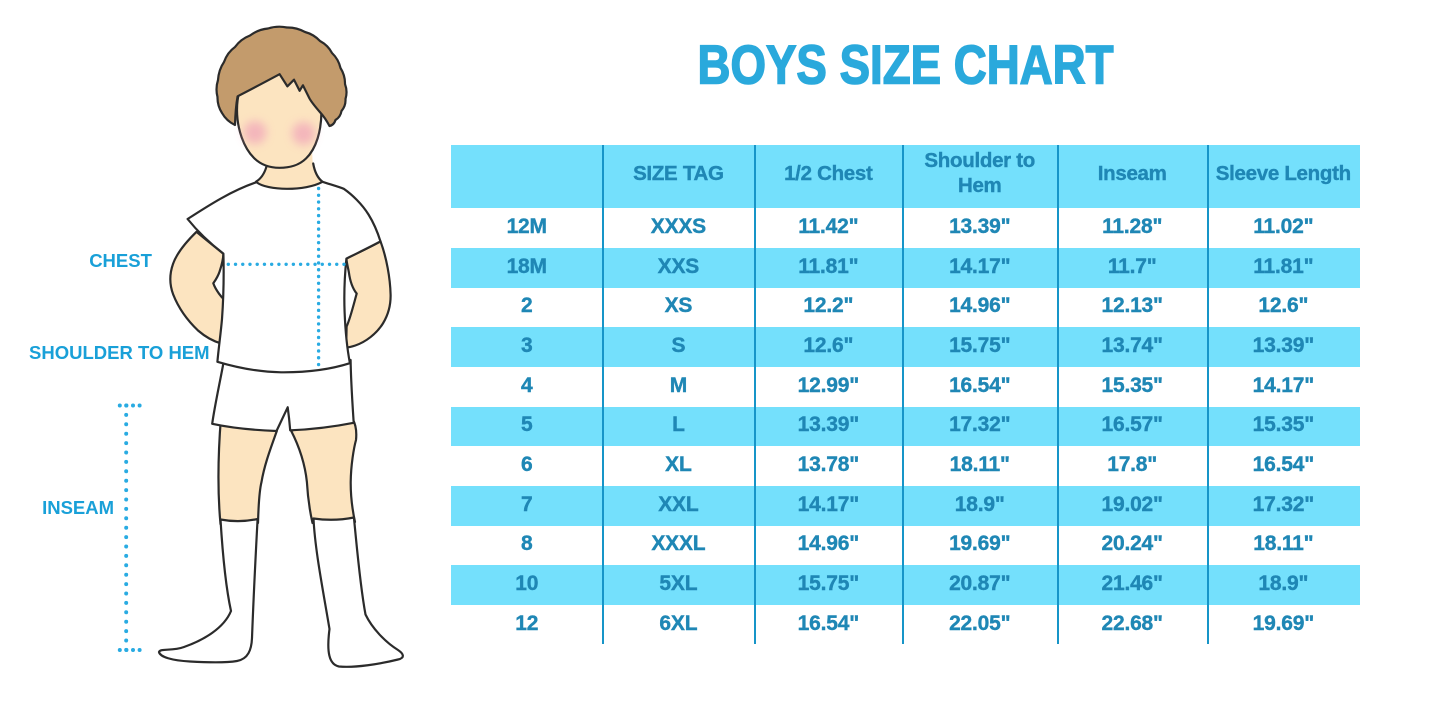 This screenshot has width=1445, height=723. I want to click on svg-text: INSEAM, so click(78, 507).